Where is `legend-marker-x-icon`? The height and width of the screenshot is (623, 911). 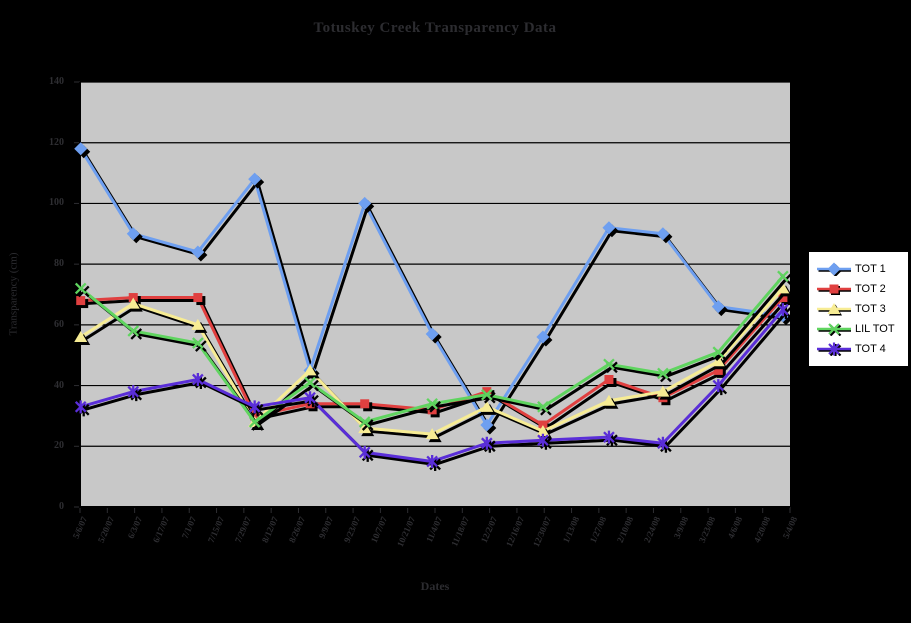 legend-marker-x-icon is located at coordinates (834, 329).